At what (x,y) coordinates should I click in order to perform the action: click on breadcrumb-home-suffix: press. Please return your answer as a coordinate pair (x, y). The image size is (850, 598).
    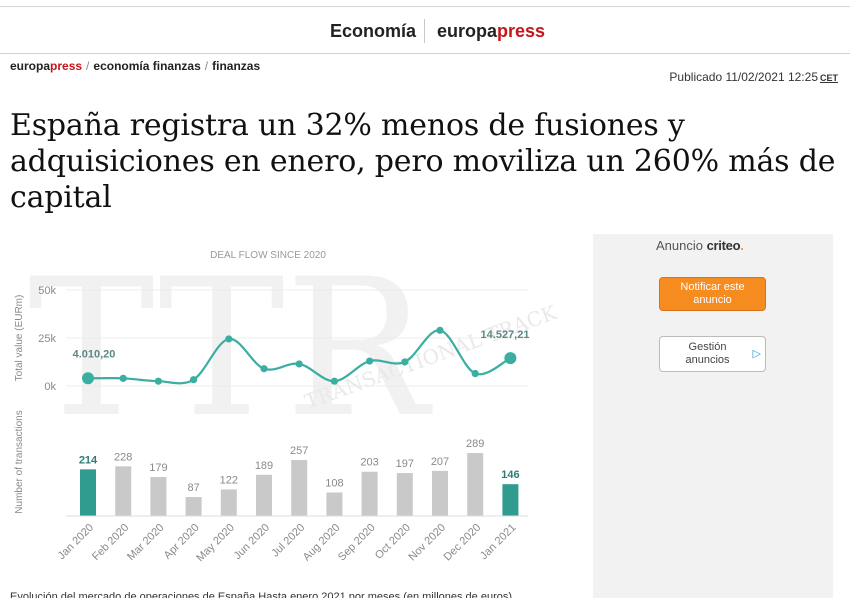
    Looking at the image, I should click on (66, 66).